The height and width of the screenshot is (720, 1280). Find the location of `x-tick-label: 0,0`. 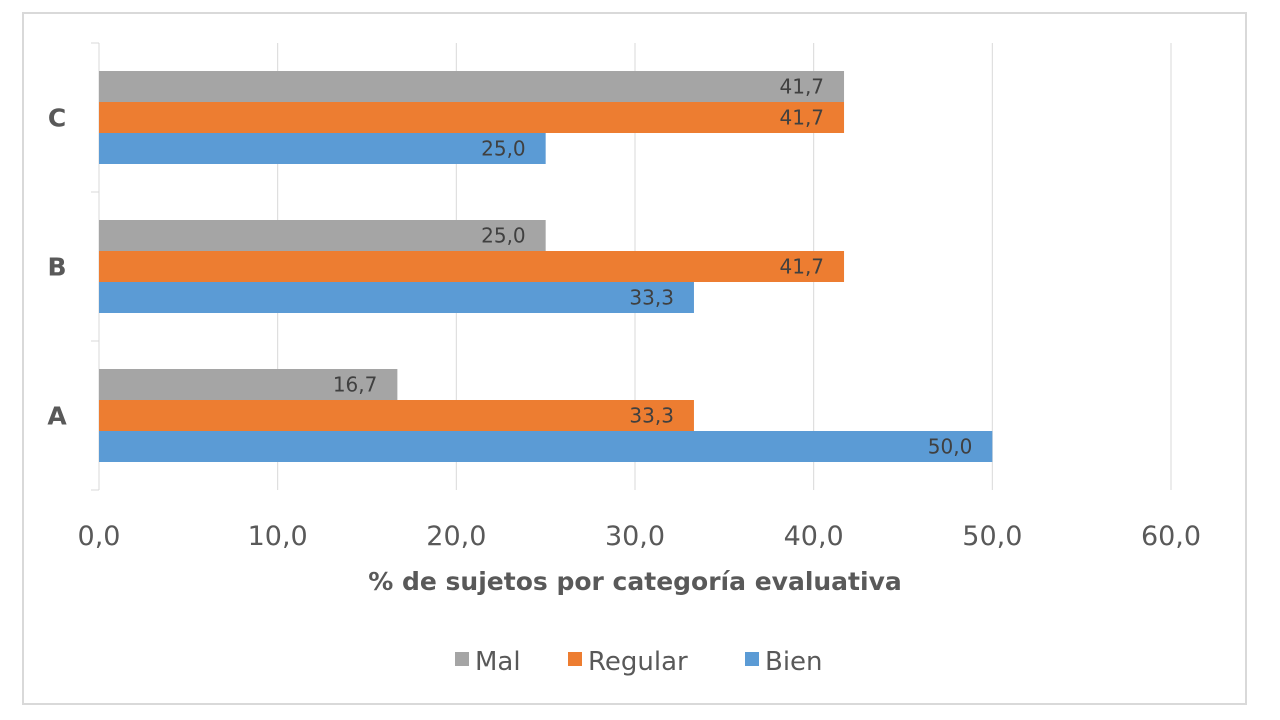

x-tick-label: 0,0 is located at coordinates (99, 536).